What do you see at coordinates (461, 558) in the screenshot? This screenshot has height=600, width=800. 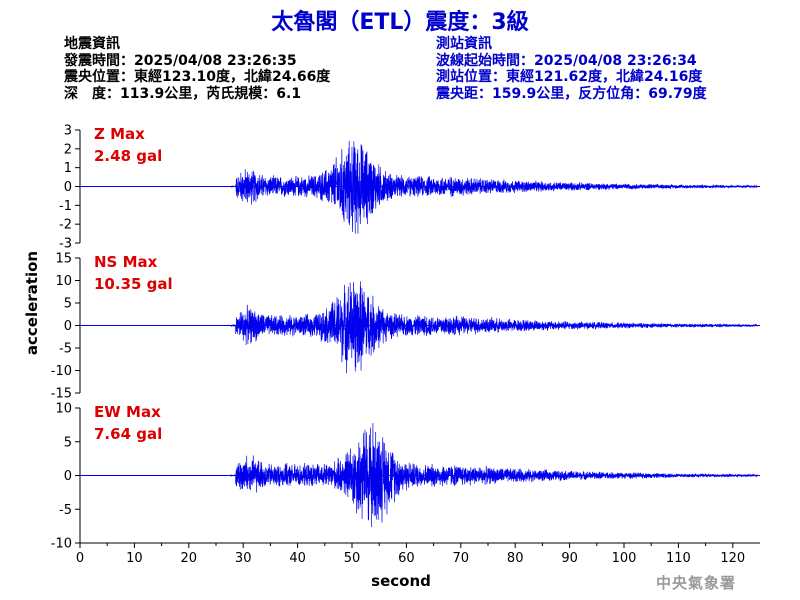 I see `x-tick-label: 70` at bounding box center [461, 558].